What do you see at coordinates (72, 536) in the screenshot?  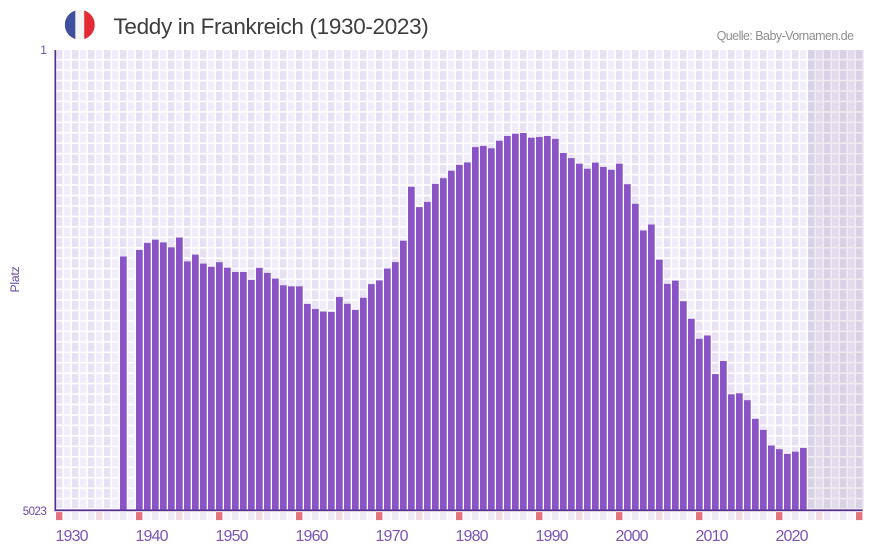 I see `svg-text: 1930` at bounding box center [72, 536].